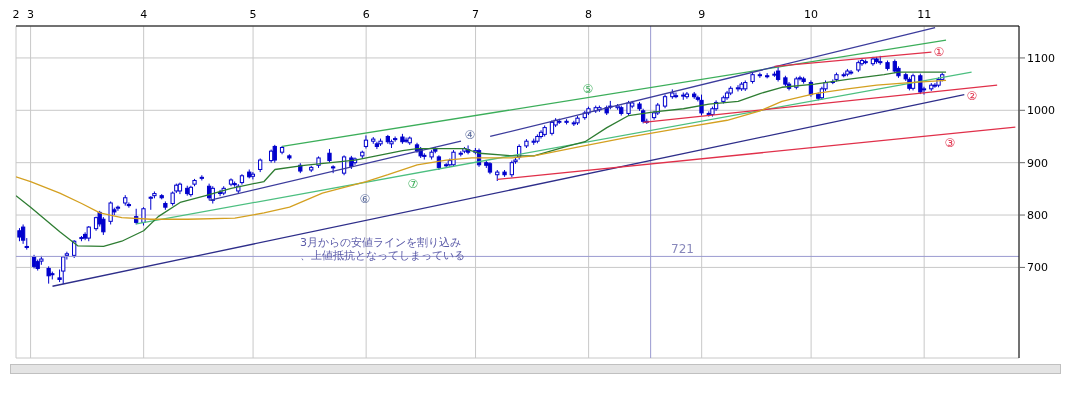 The width and height of the screenshot is (1075, 400). I want to click on annotation: ⑥, so click(365, 198).